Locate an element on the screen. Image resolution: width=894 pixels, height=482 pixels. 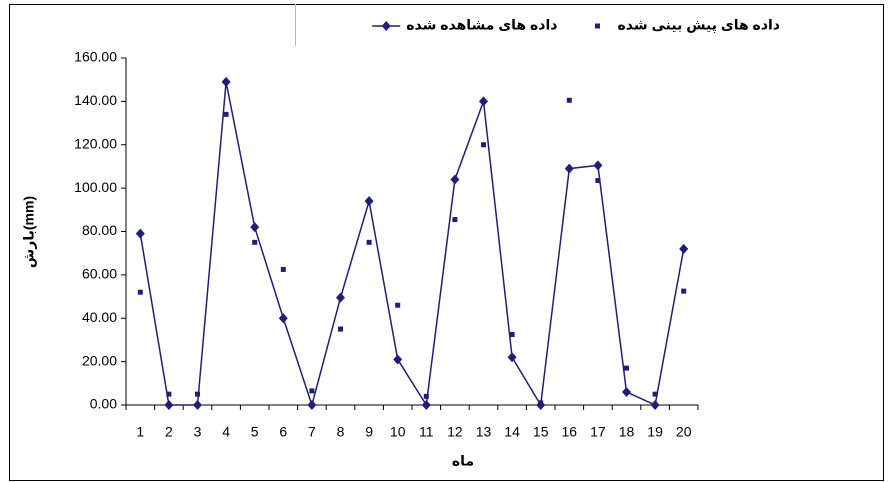
y-tick-label: 100.00 is located at coordinates (95, 187).